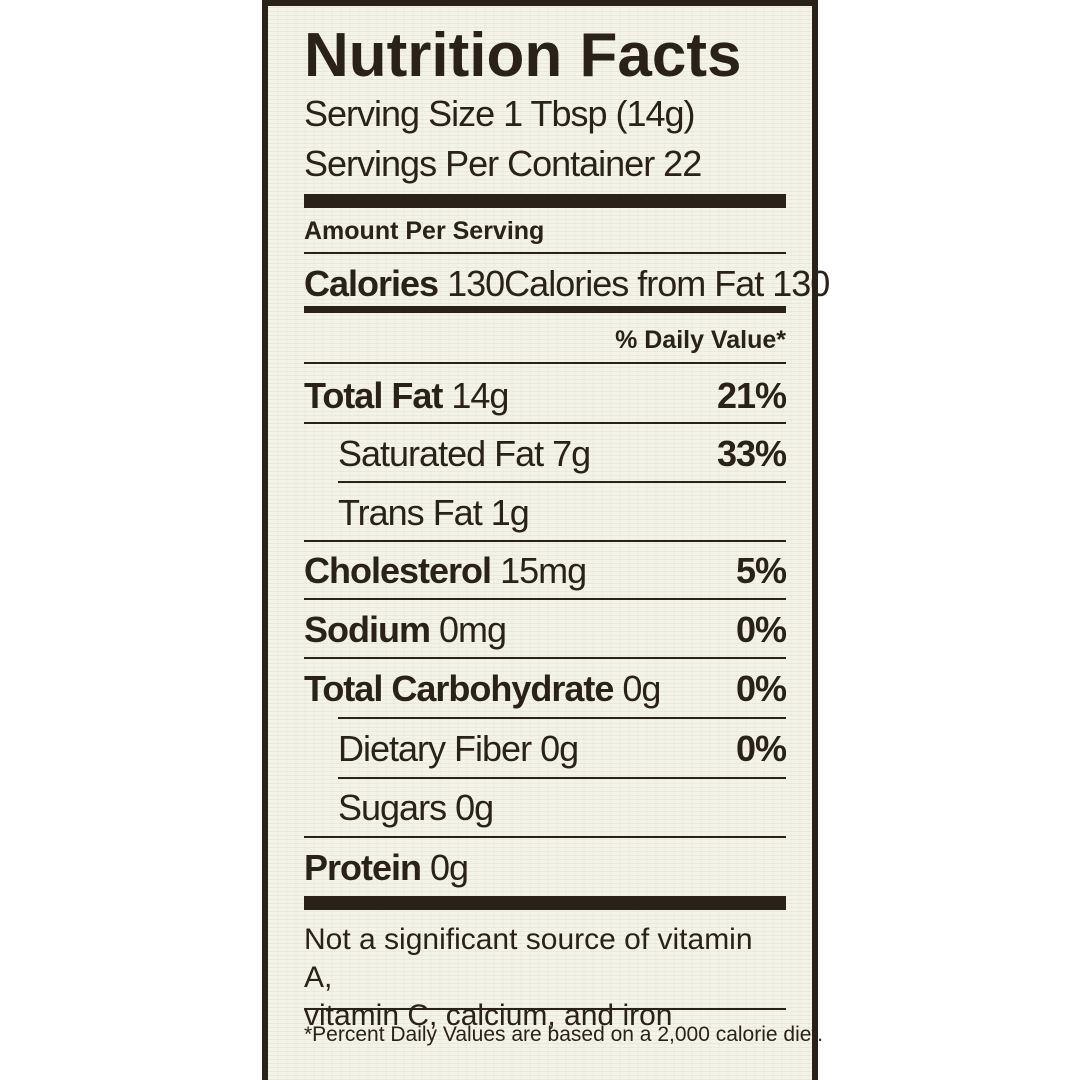 The height and width of the screenshot is (1080, 1080). Describe the element at coordinates (503, 163) in the screenshot. I see `servings-per-container: Servings Per Container 22` at that location.